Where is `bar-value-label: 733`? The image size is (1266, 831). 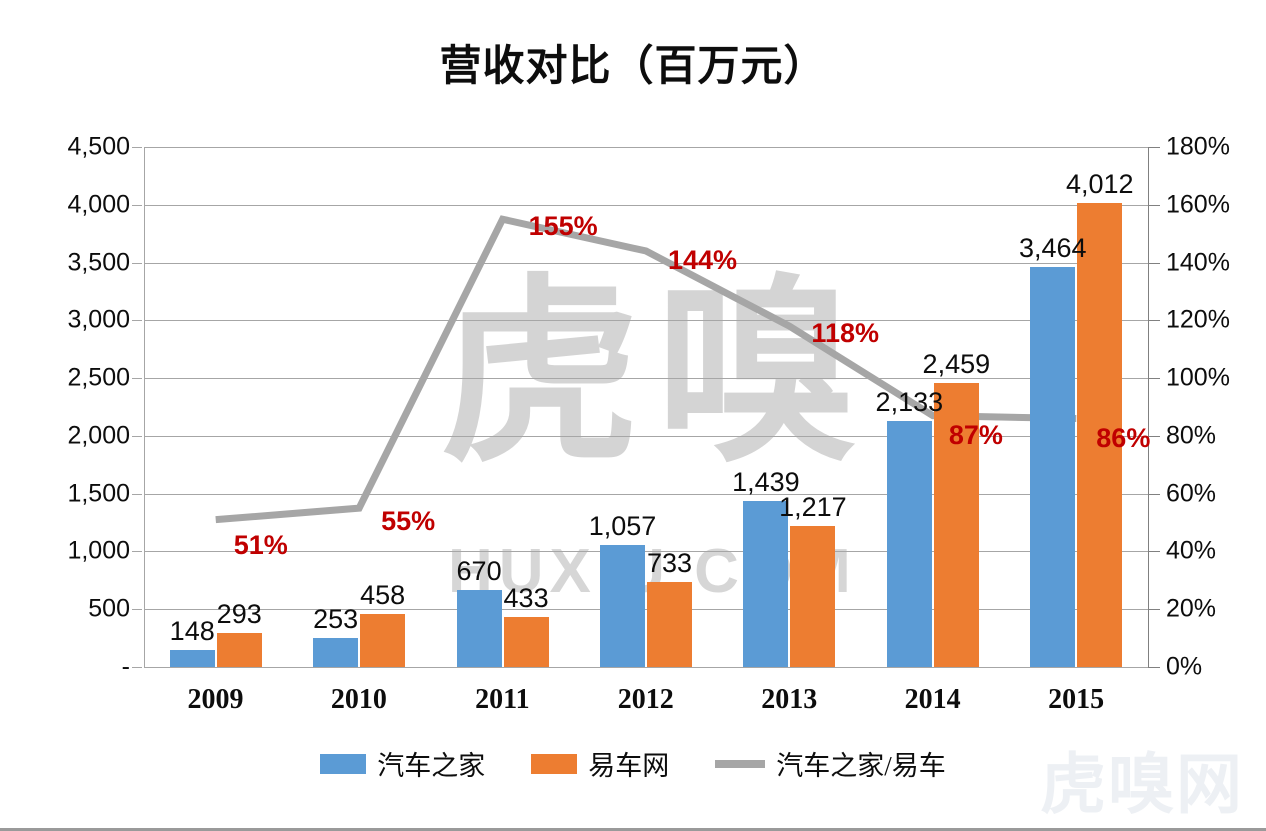 bar-value-label: 733 is located at coordinates (669, 563).